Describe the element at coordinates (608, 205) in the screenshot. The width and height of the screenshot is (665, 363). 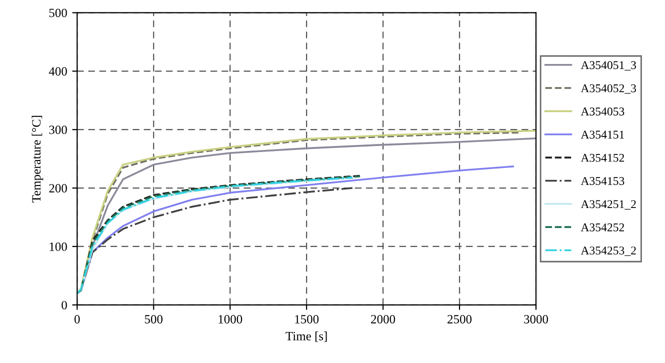
I see `legend-label: A354251_2` at that location.